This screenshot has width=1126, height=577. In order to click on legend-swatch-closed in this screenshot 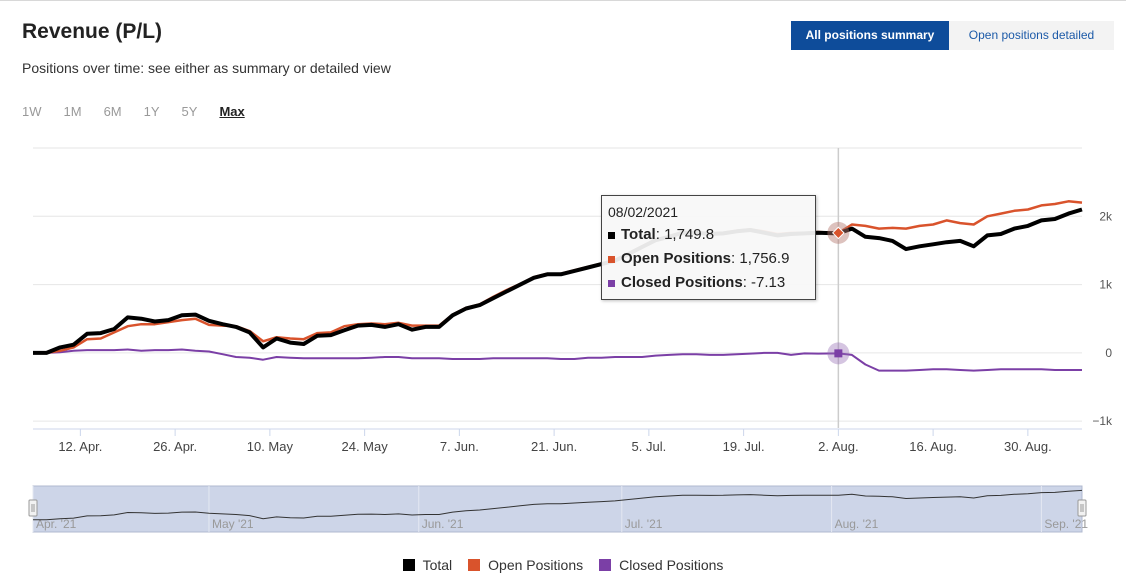, I will do `click(605, 565)`.